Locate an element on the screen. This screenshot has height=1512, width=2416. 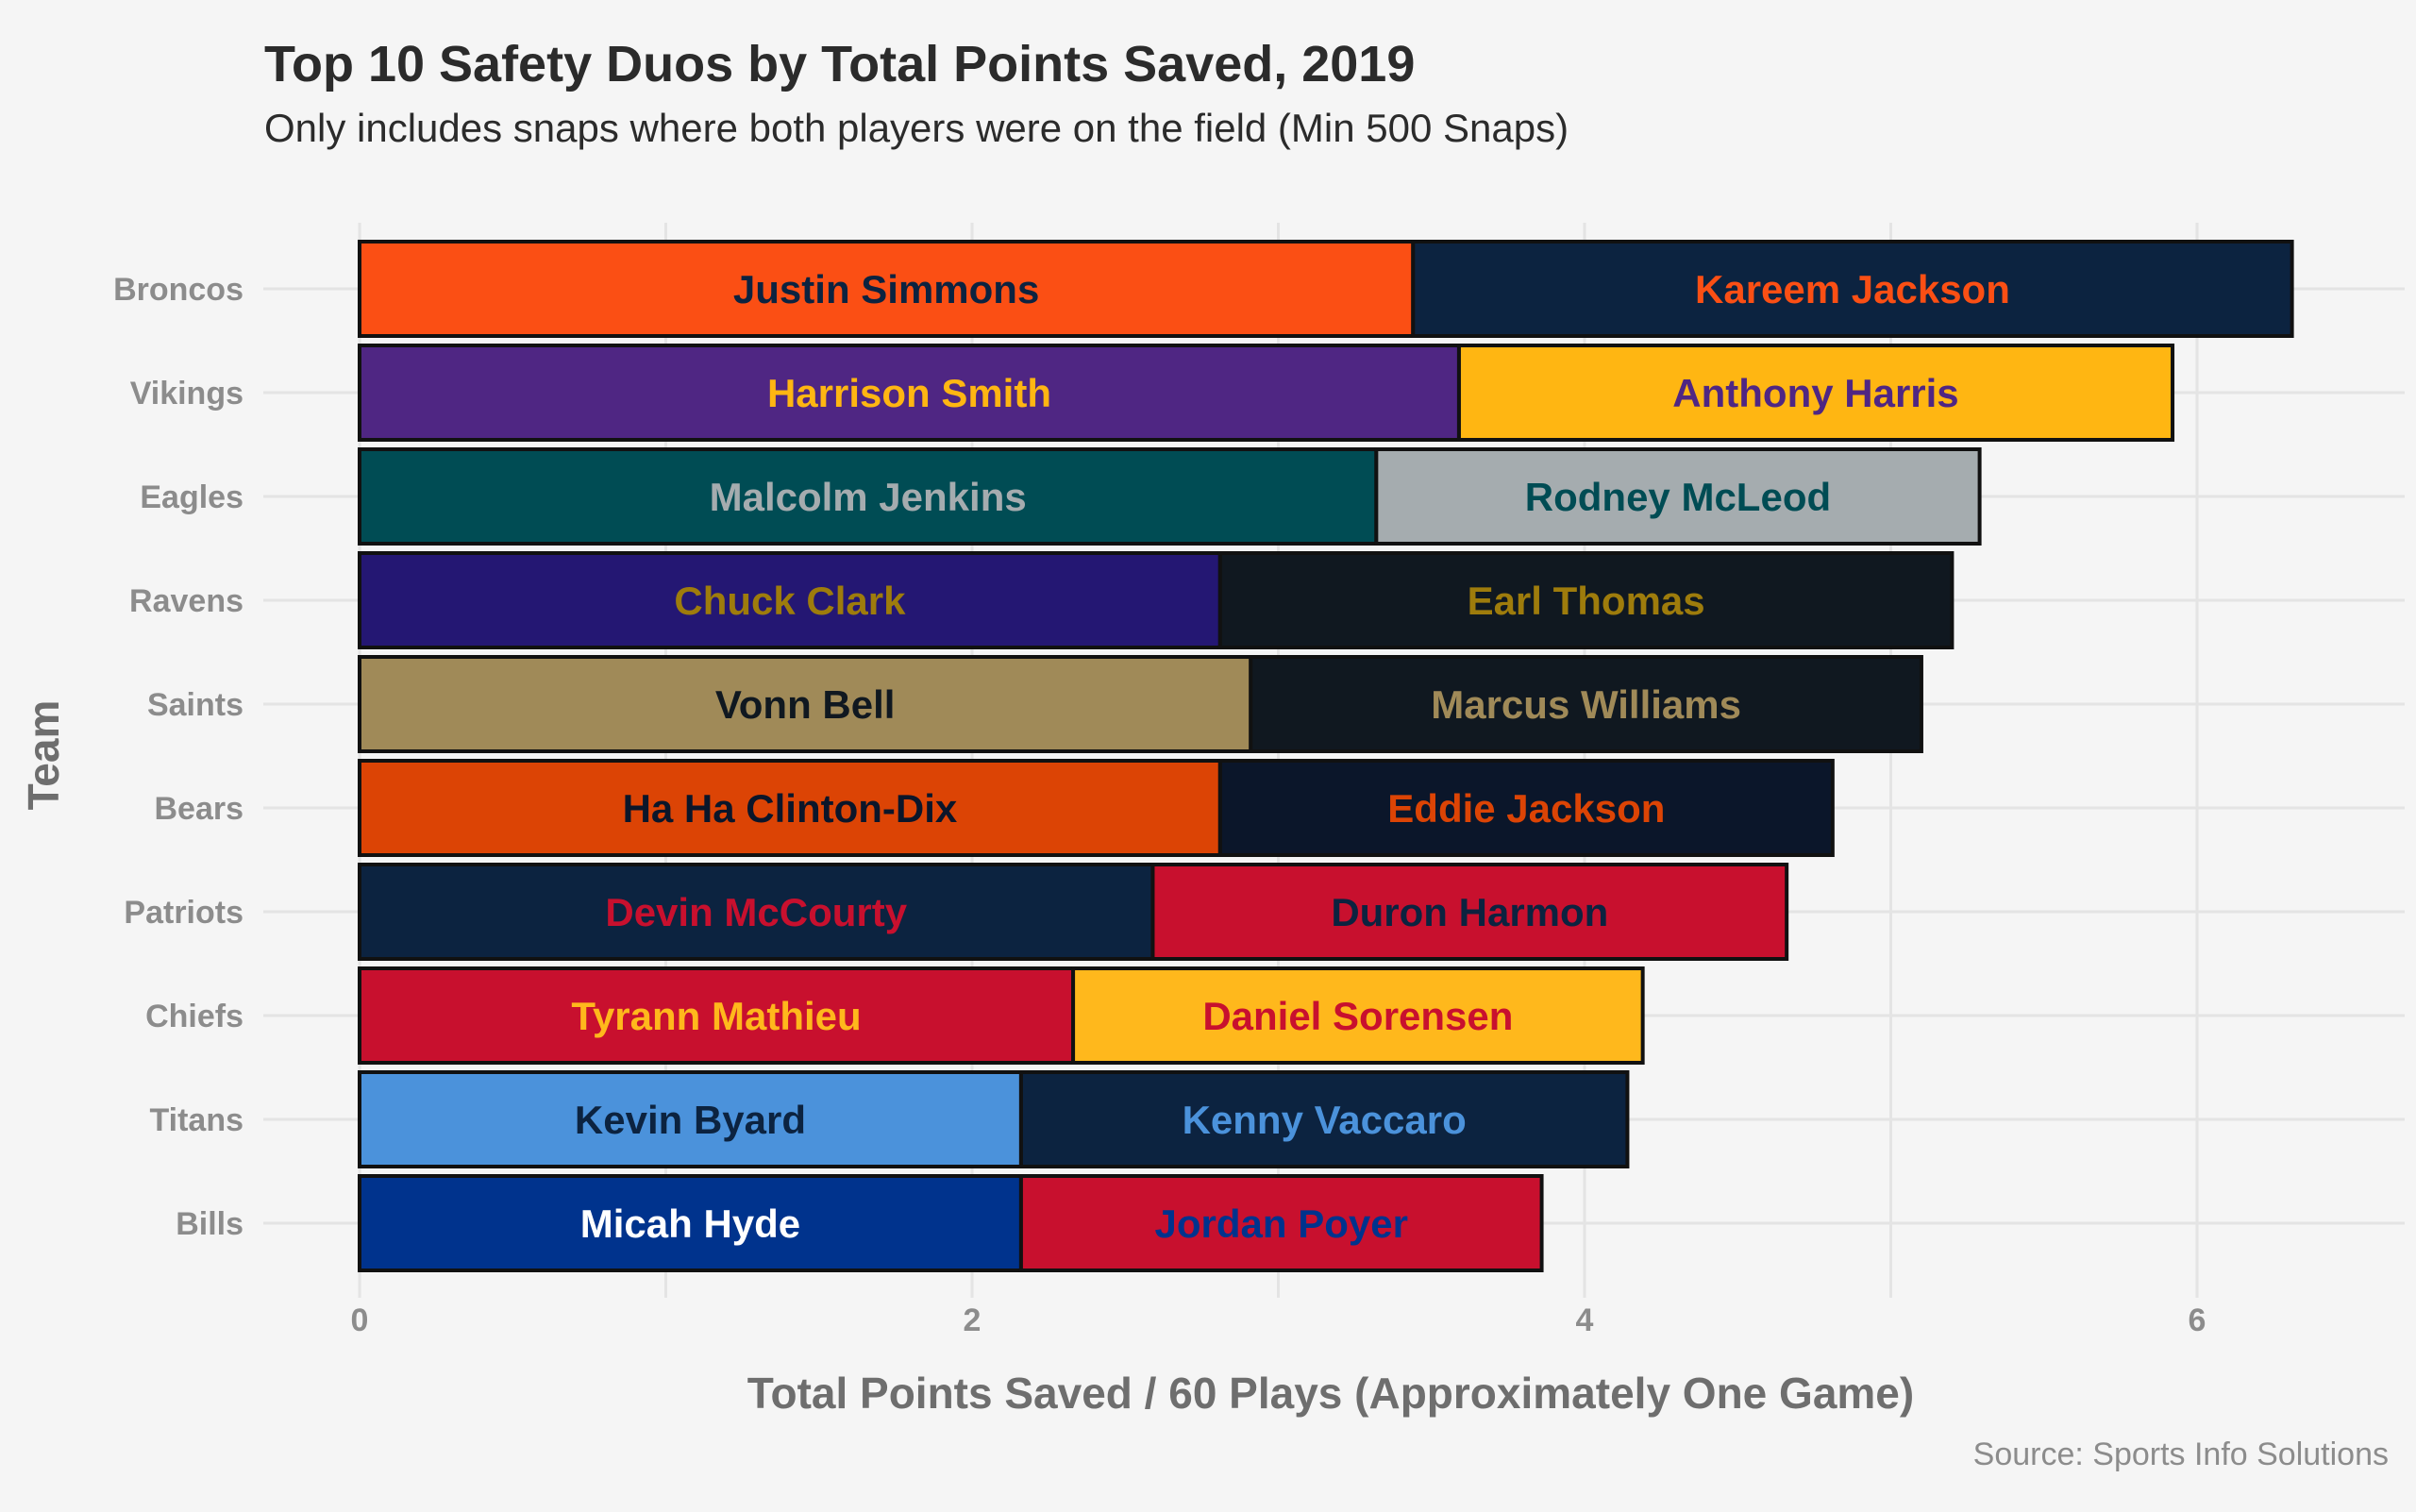
x-tick-label: 0 is located at coordinates (360, 1320).